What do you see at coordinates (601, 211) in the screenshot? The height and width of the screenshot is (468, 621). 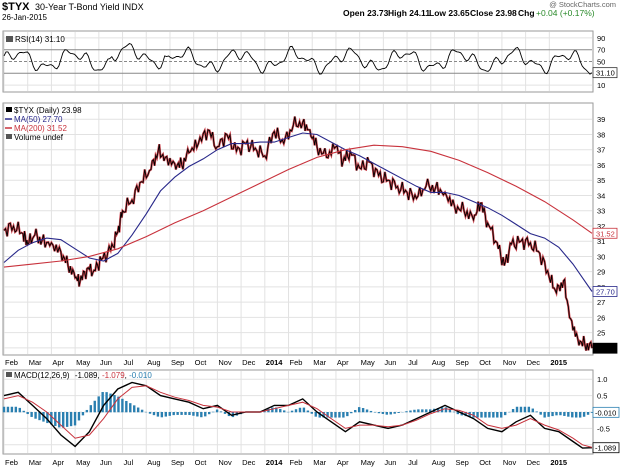 I see `price-y-tick-9: 33` at bounding box center [601, 211].